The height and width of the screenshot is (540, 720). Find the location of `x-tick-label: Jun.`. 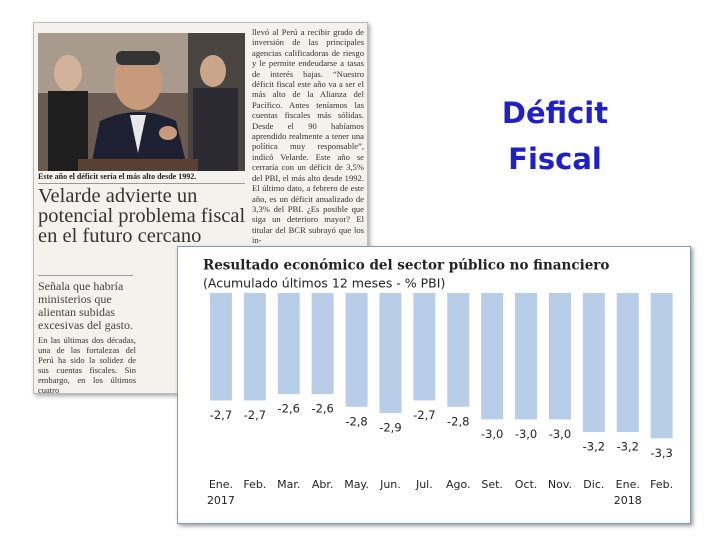

x-tick-label: Jun. is located at coordinates (390, 484).